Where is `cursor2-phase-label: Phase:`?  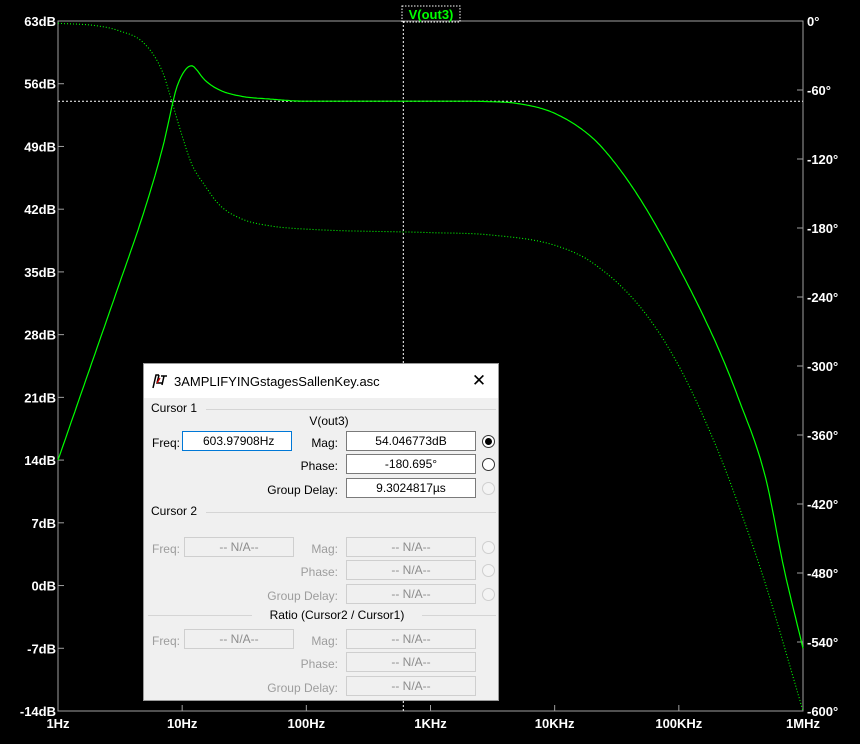
cursor2-phase-label: Phase: is located at coordinates (319, 572).